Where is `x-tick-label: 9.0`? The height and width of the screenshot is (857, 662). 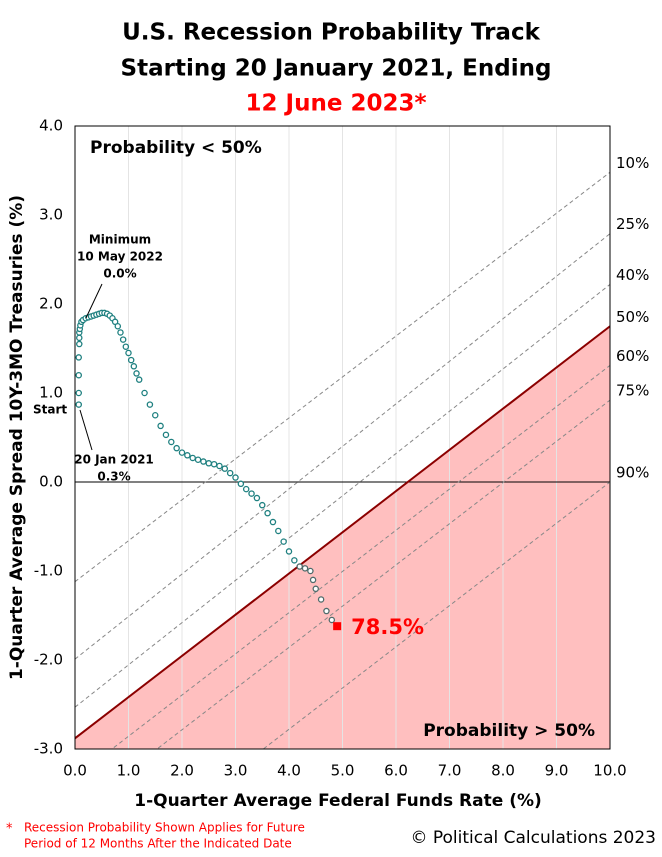 x-tick-label: 9.0 is located at coordinates (557, 771).